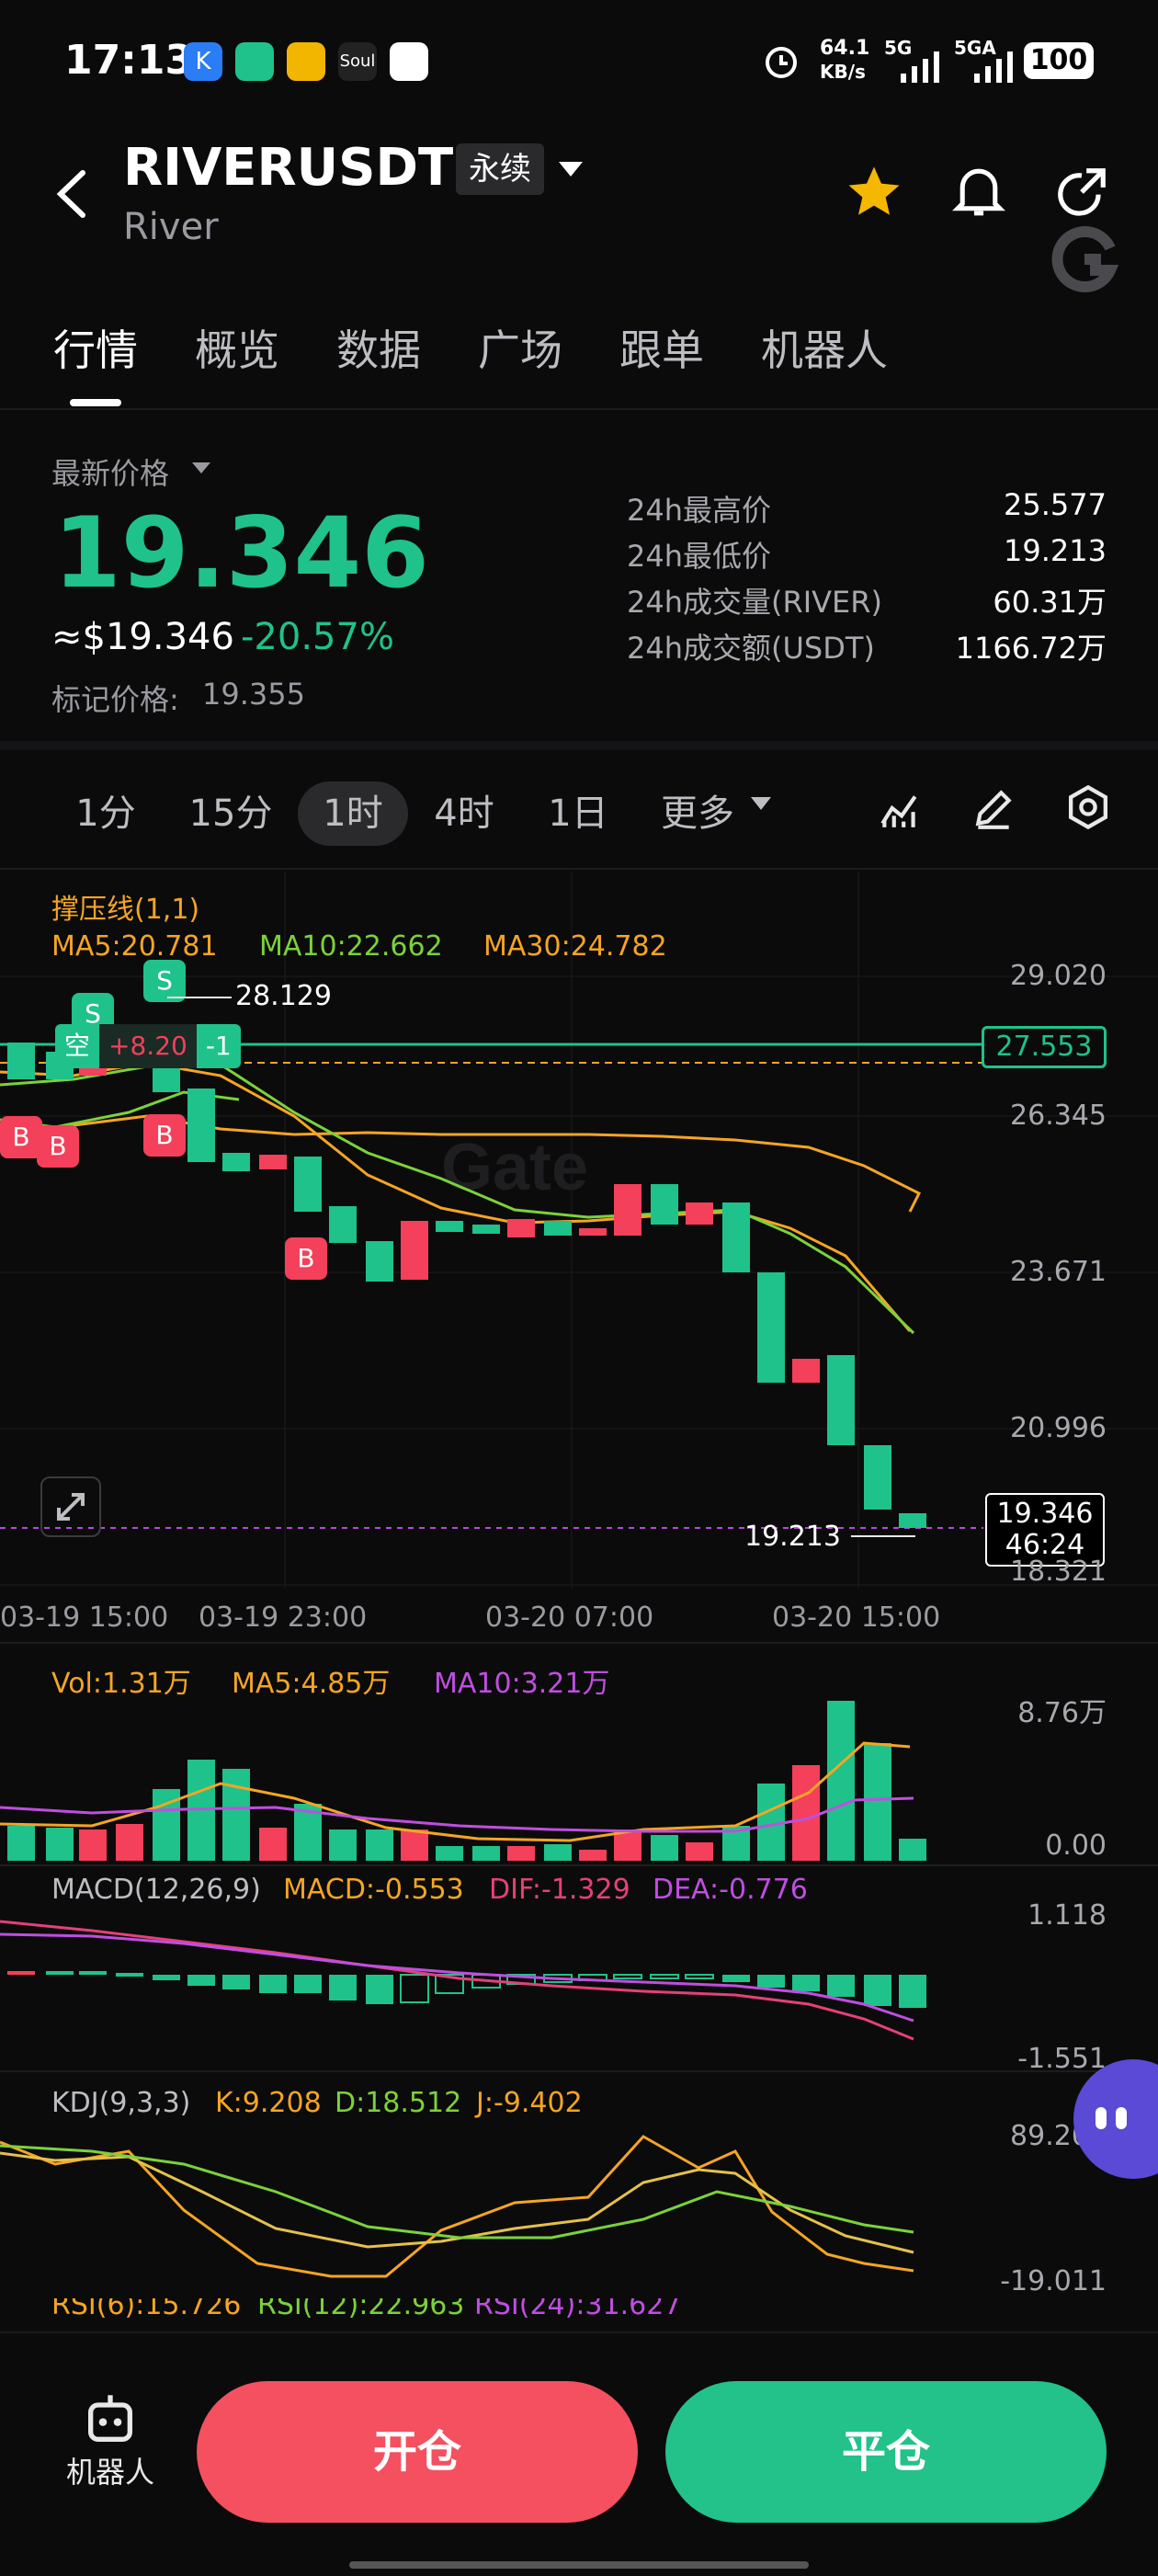  What do you see at coordinates (699, 510) in the screenshot?
I see `stat-high-label: 24h最高价` at bounding box center [699, 510].